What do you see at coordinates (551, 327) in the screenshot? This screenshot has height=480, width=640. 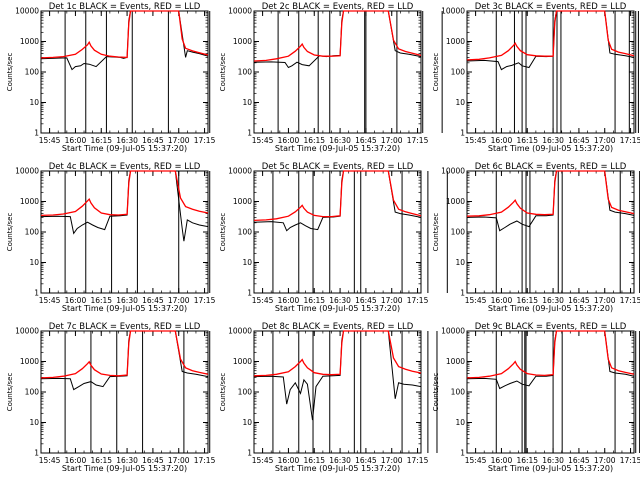 I see `panel-title: Det 9c BLACK = Events, RED = LLD` at bounding box center [551, 327].